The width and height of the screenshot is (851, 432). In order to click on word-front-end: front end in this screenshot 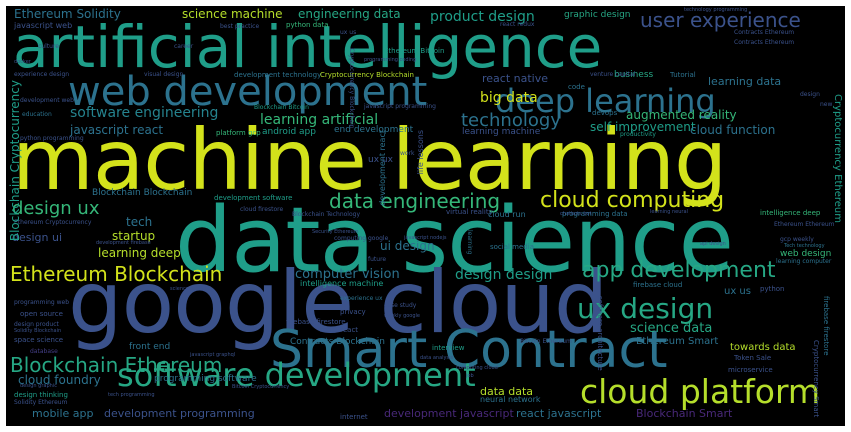, I will do `click(150, 347)`.